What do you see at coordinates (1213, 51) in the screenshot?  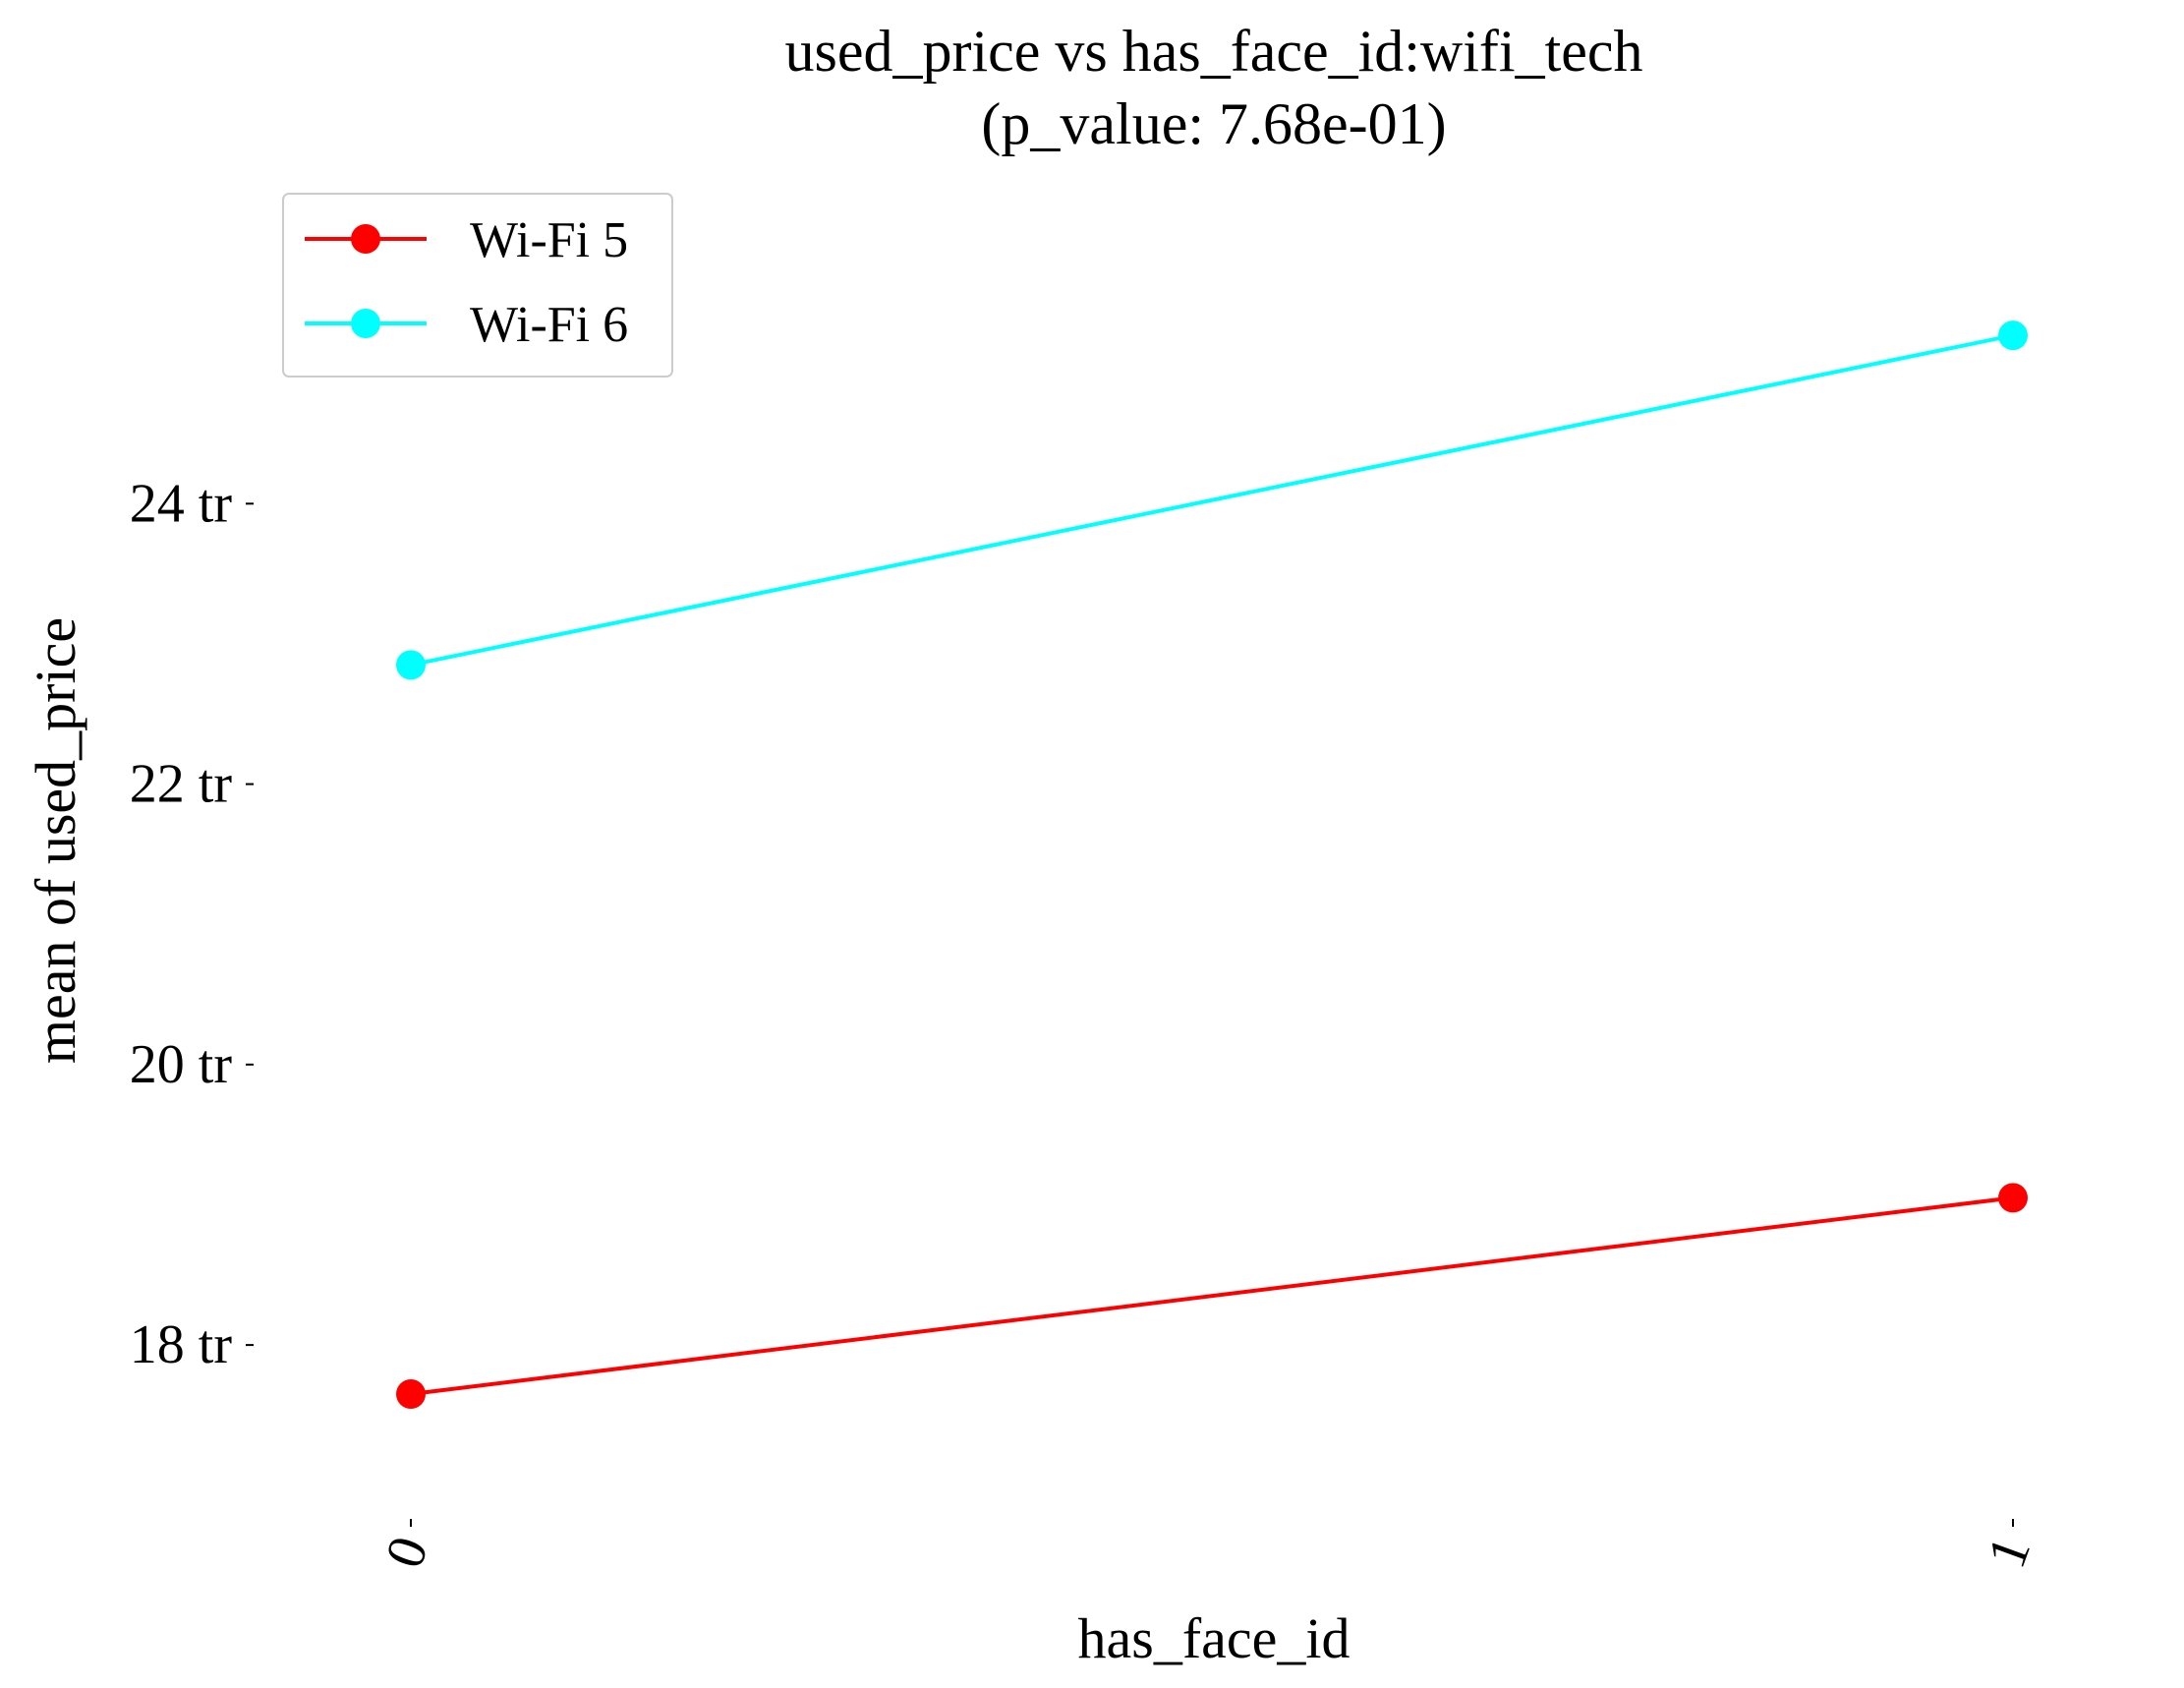 I see `chart-title: used_price vs has_face_id:wifi_tech` at bounding box center [1213, 51].